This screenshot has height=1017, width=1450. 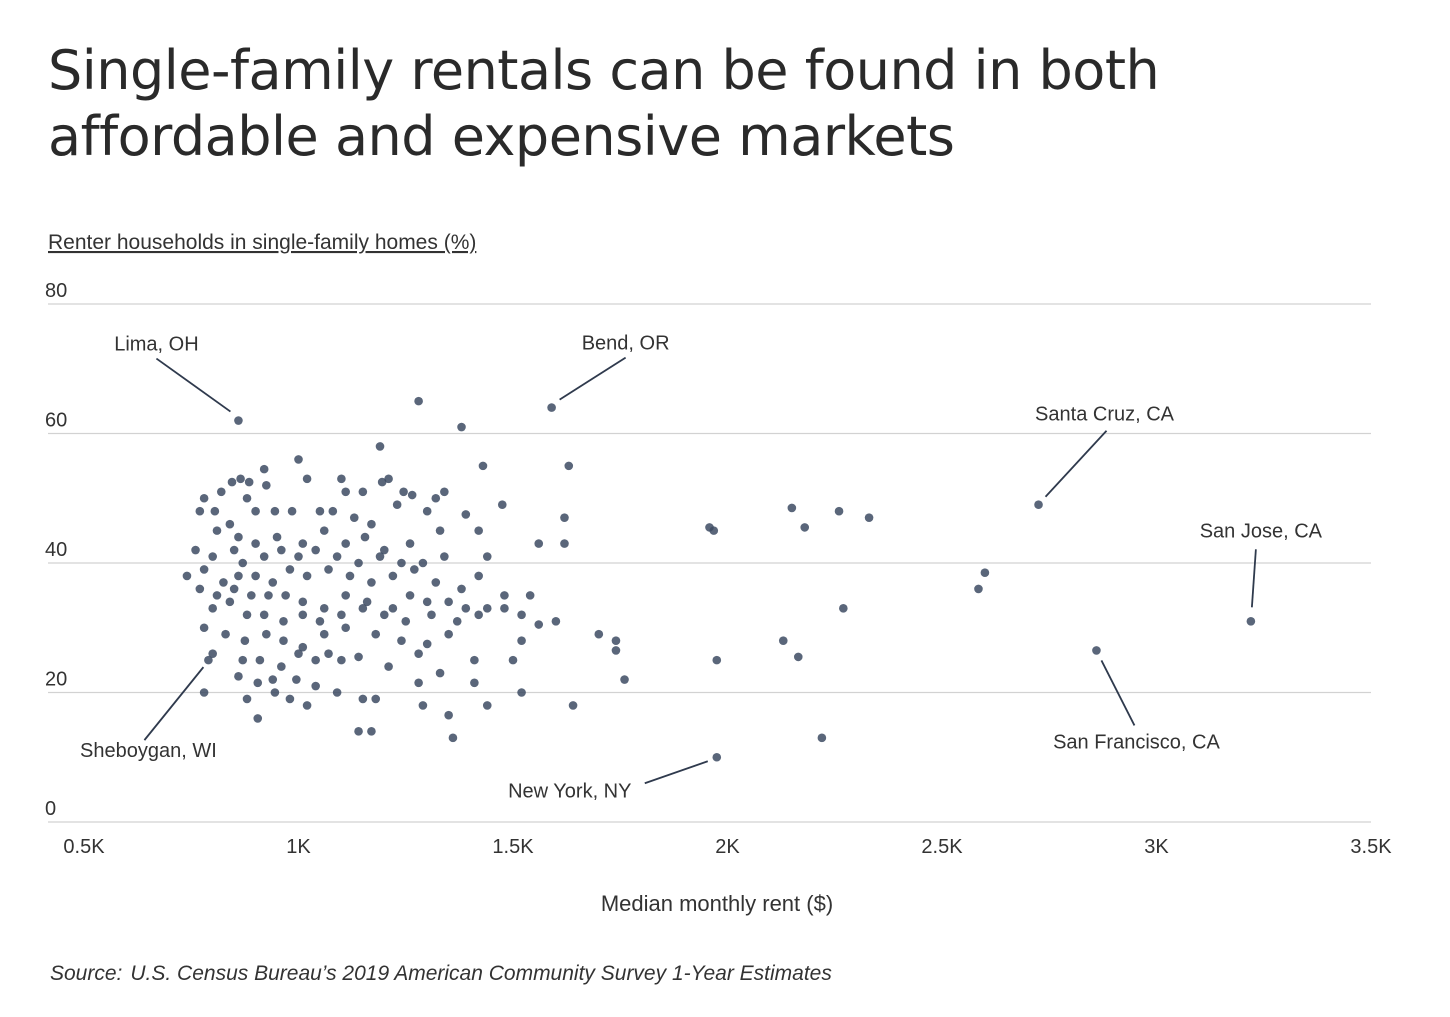 What do you see at coordinates (148, 751) in the screenshot?
I see `annotation-label: Sheboygan, WI` at bounding box center [148, 751].